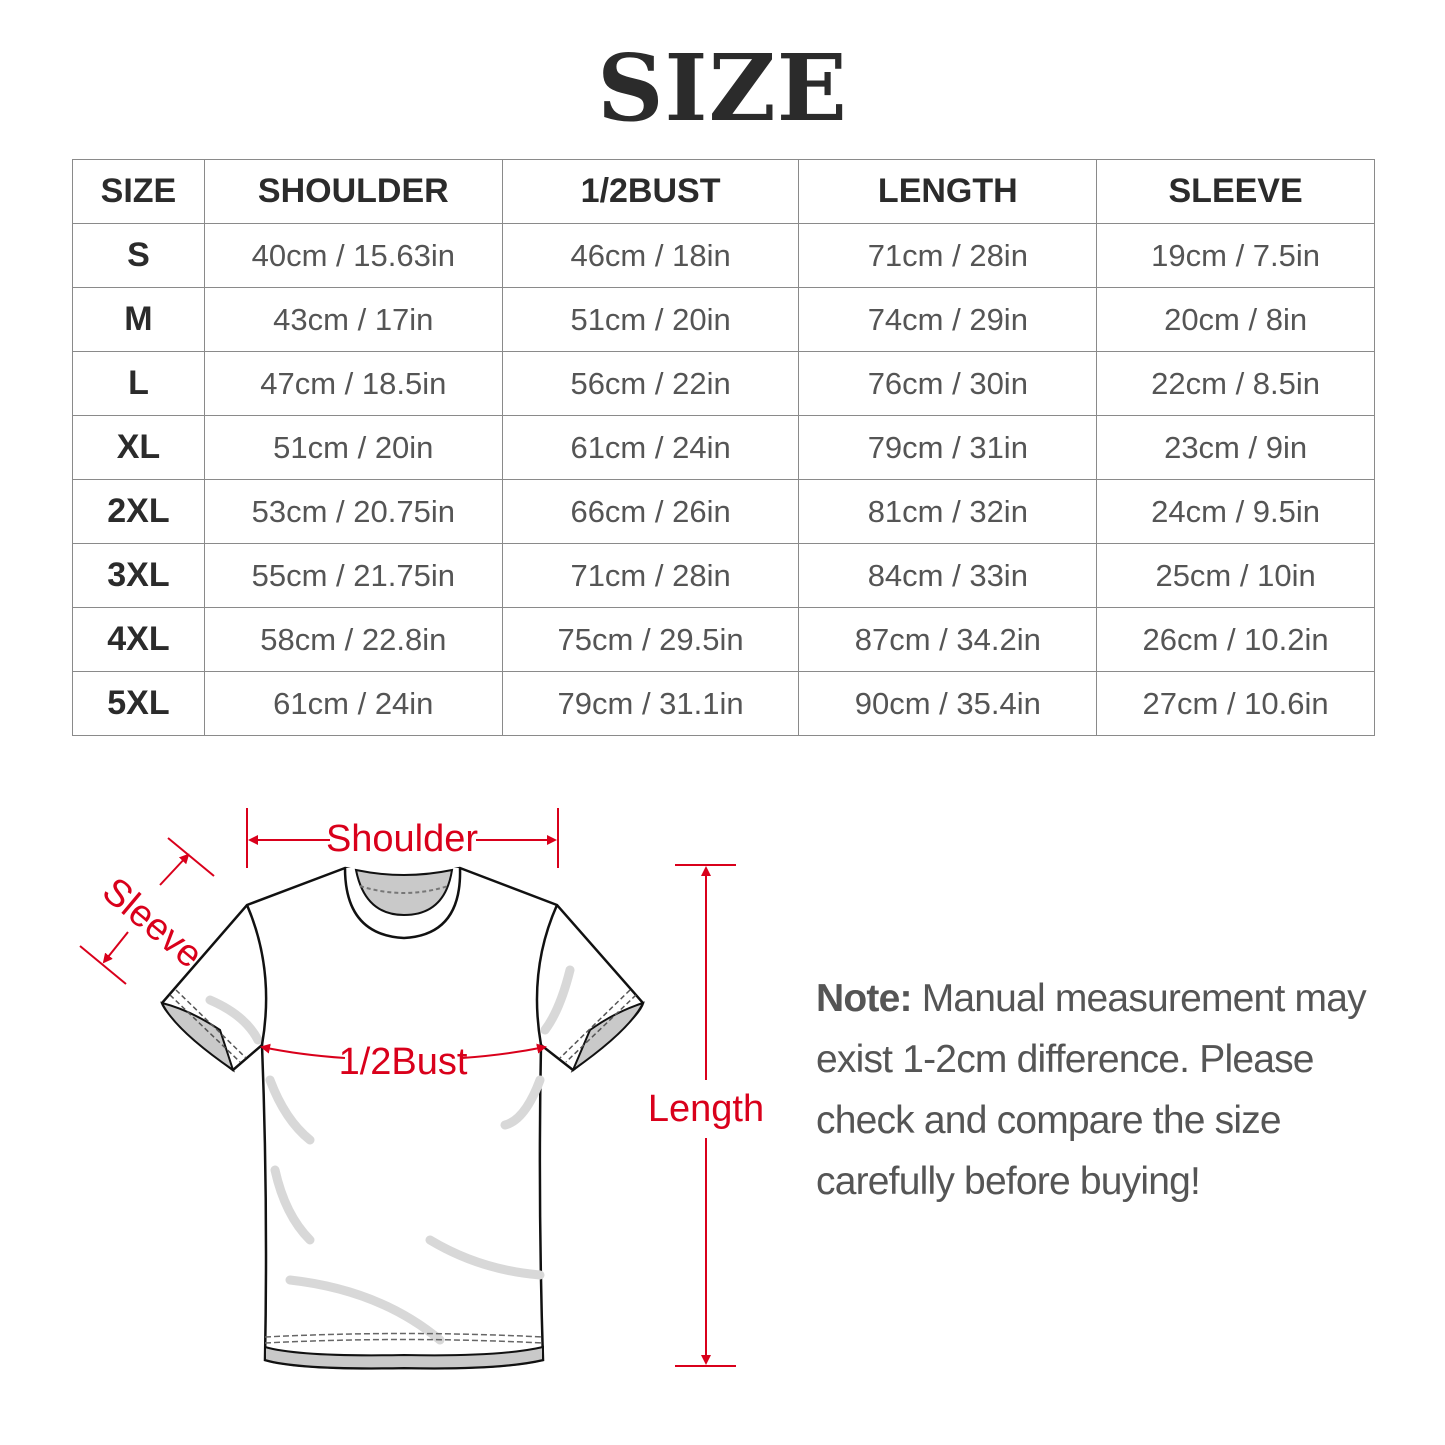  I want to click on measurement-cell: 20cm / 8in, so click(1235, 319).